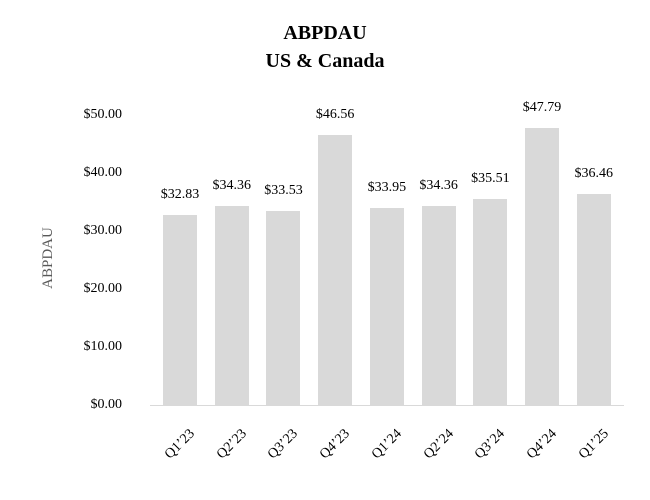 The image size is (650, 500). What do you see at coordinates (387, 188) in the screenshot?
I see `bar-data-label: $33.95` at bounding box center [387, 188].